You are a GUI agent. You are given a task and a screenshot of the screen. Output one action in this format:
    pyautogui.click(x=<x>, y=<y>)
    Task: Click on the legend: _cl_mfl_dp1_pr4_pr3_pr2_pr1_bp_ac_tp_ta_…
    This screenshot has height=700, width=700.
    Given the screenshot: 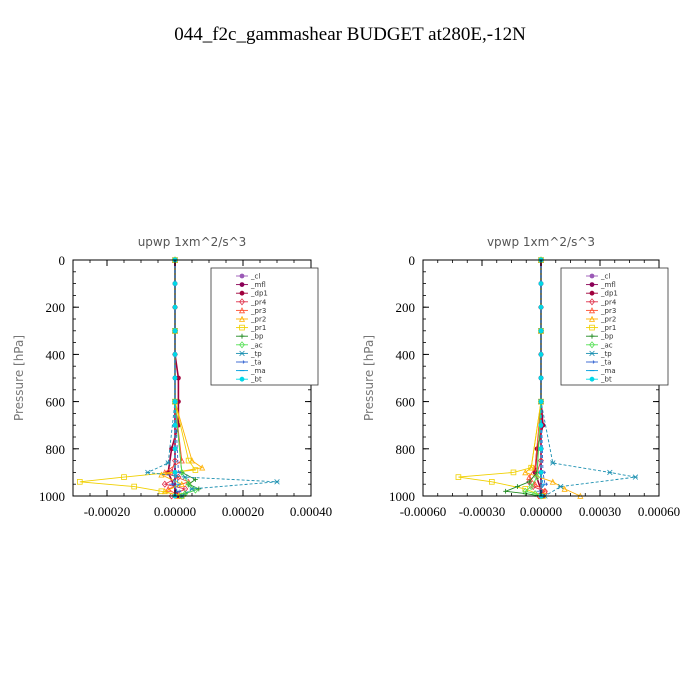 What is the action you would take?
    pyautogui.click(x=264, y=326)
    